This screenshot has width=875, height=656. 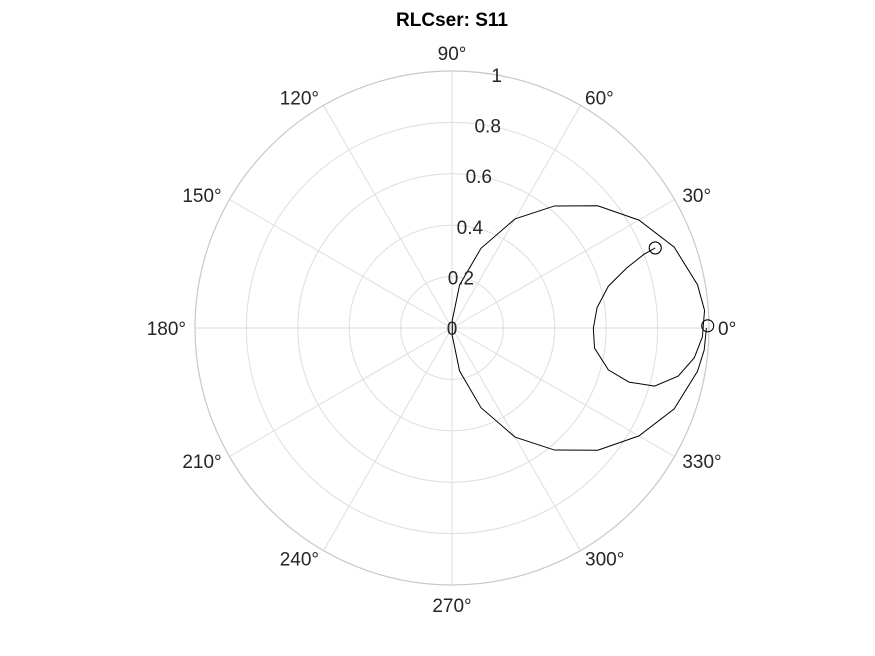 I want to click on theta-tick-label-120: 120°, so click(x=299, y=99).